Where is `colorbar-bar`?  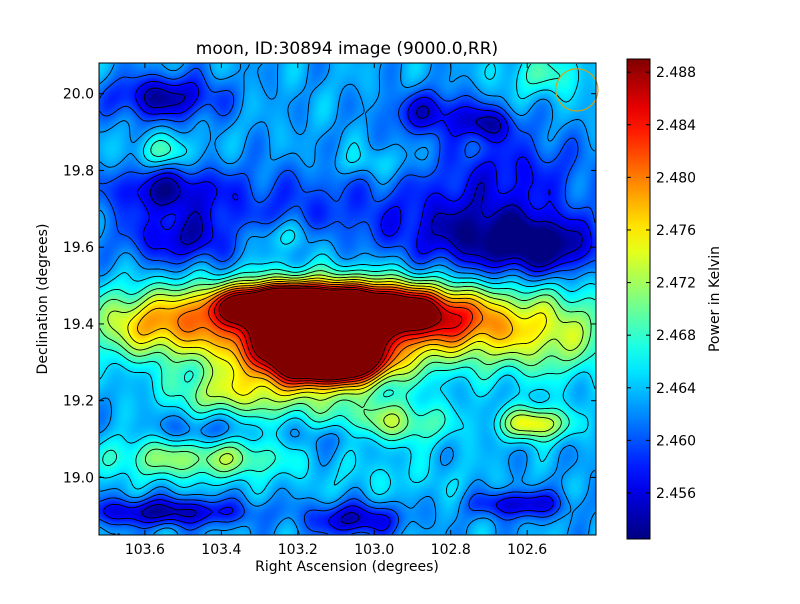
colorbar-bar is located at coordinates (638, 299).